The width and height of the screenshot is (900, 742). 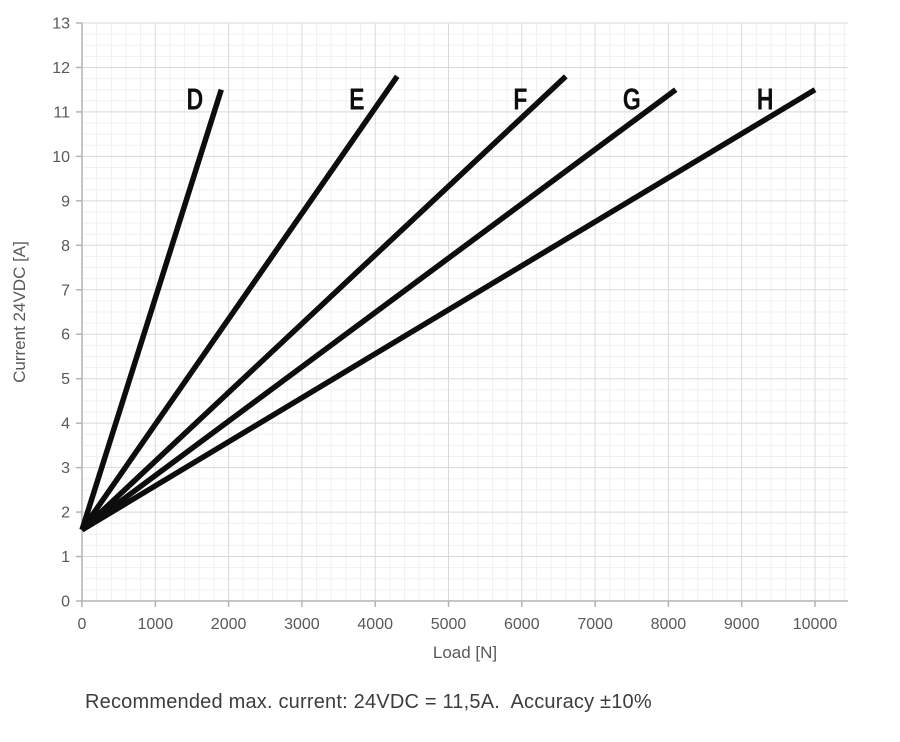 I want to click on series-label-E: E, so click(x=357, y=98).